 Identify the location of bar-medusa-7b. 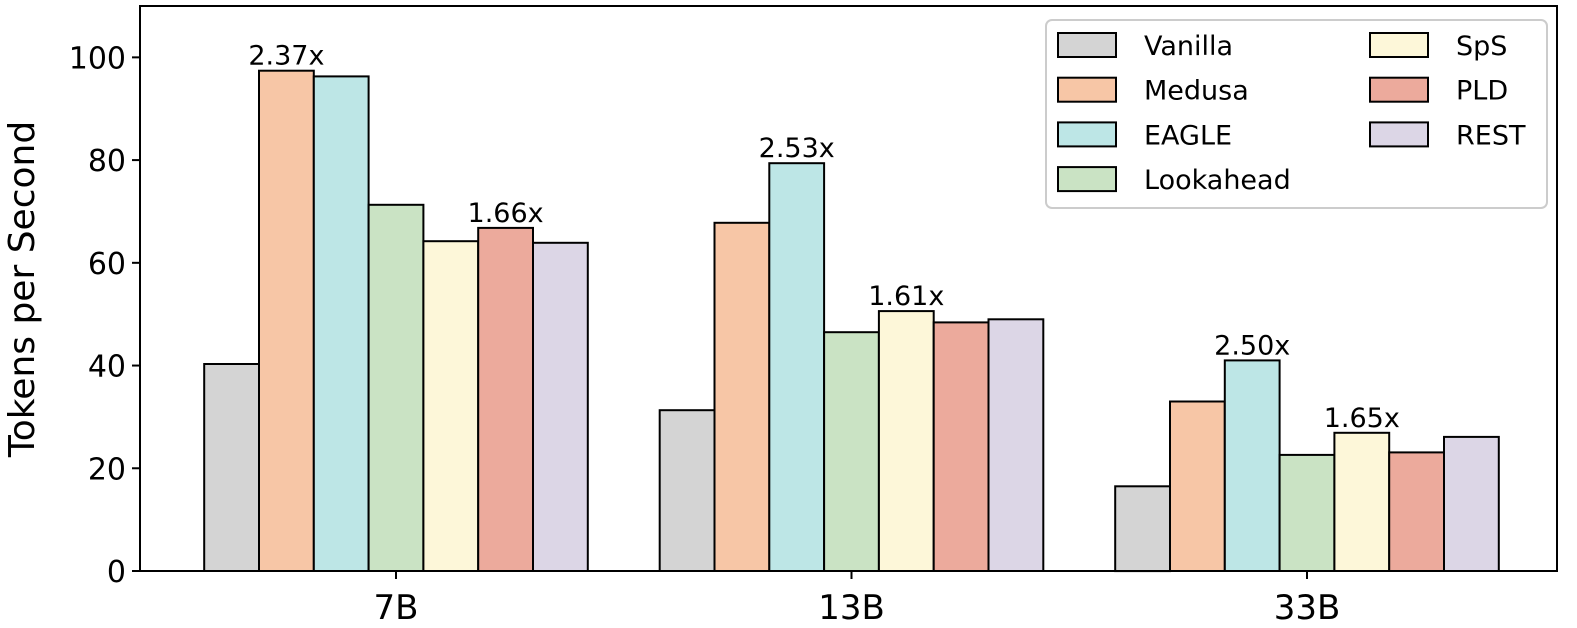
(286, 320).